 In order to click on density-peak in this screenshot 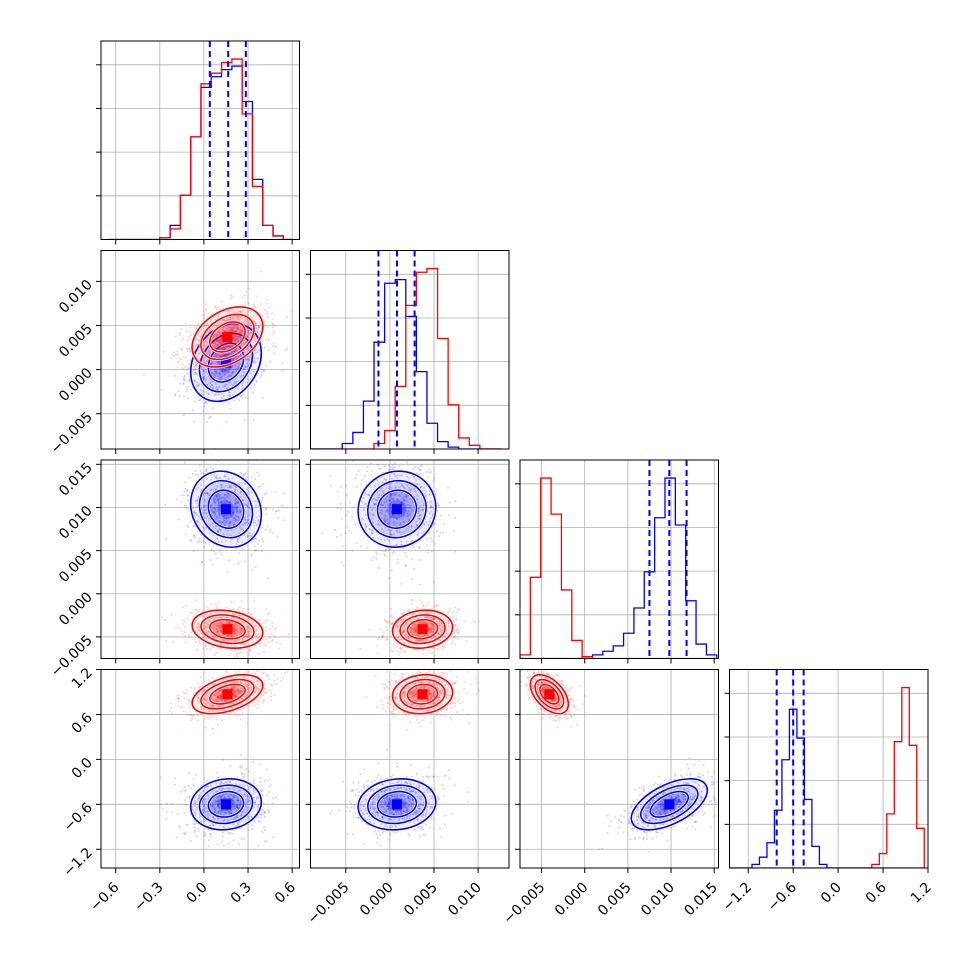, I will do `click(397, 509)`.